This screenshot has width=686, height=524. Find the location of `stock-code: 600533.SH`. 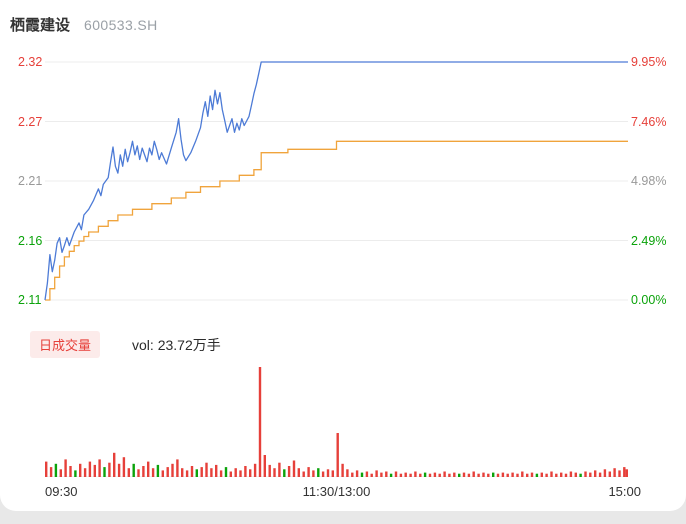

stock-code: 600533.SH is located at coordinates (121, 25).